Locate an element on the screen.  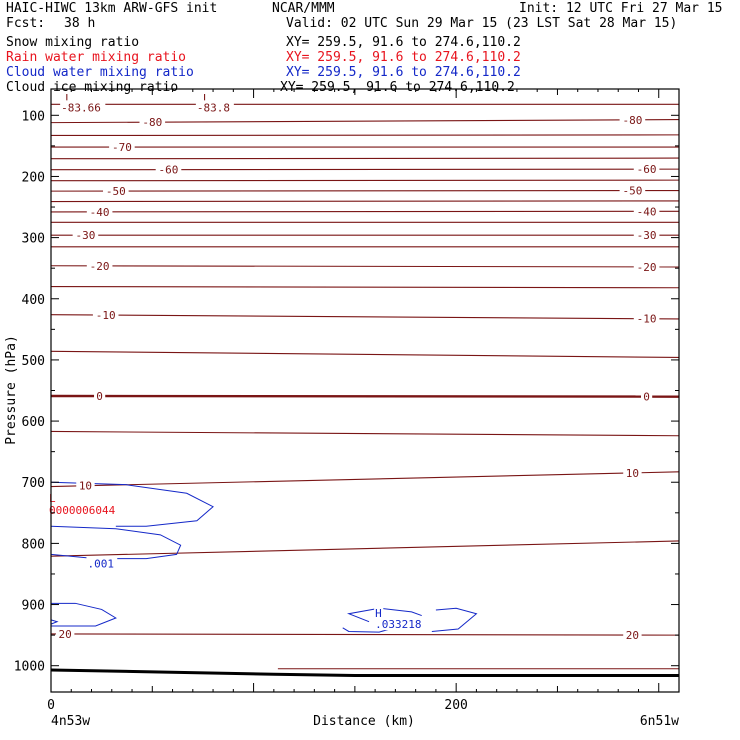
extremum-label: .033218 is located at coordinates (398, 624).